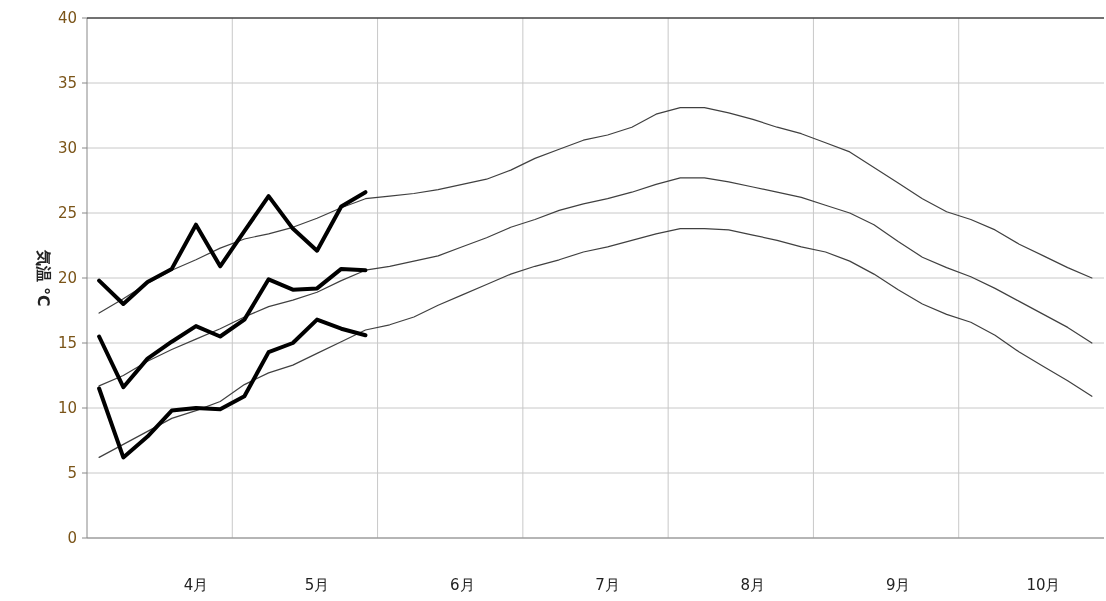  What do you see at coordinates (67, 148) in the screenshot?
I see `y-tick-label: 30` at bounding box center [67, 148].